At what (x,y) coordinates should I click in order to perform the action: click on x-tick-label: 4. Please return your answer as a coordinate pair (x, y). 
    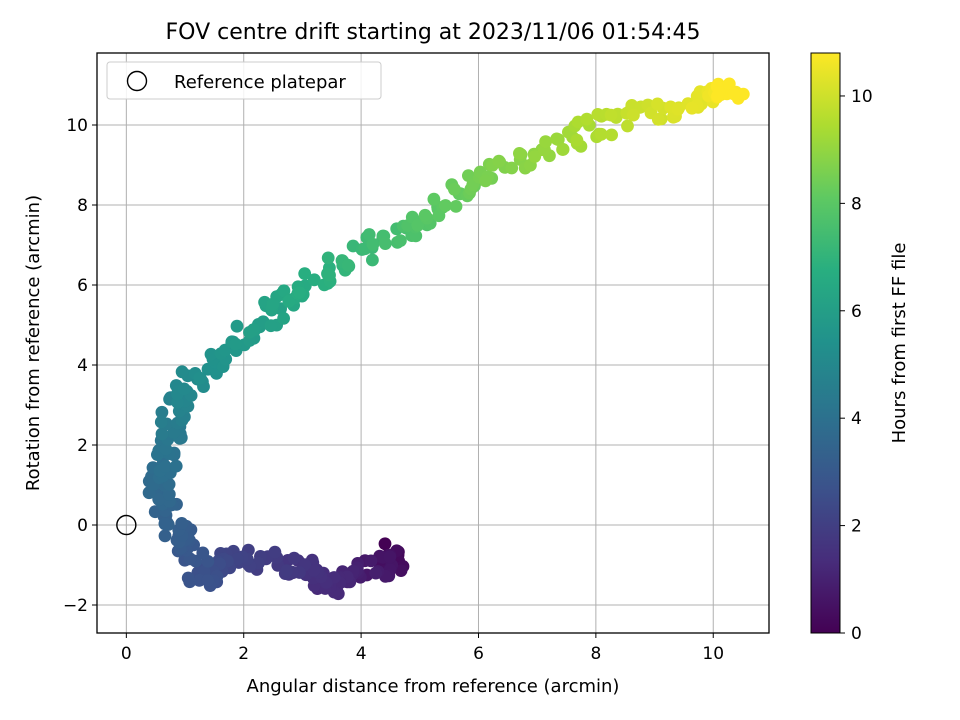
    Looking at the image, I should click on (361, 654).